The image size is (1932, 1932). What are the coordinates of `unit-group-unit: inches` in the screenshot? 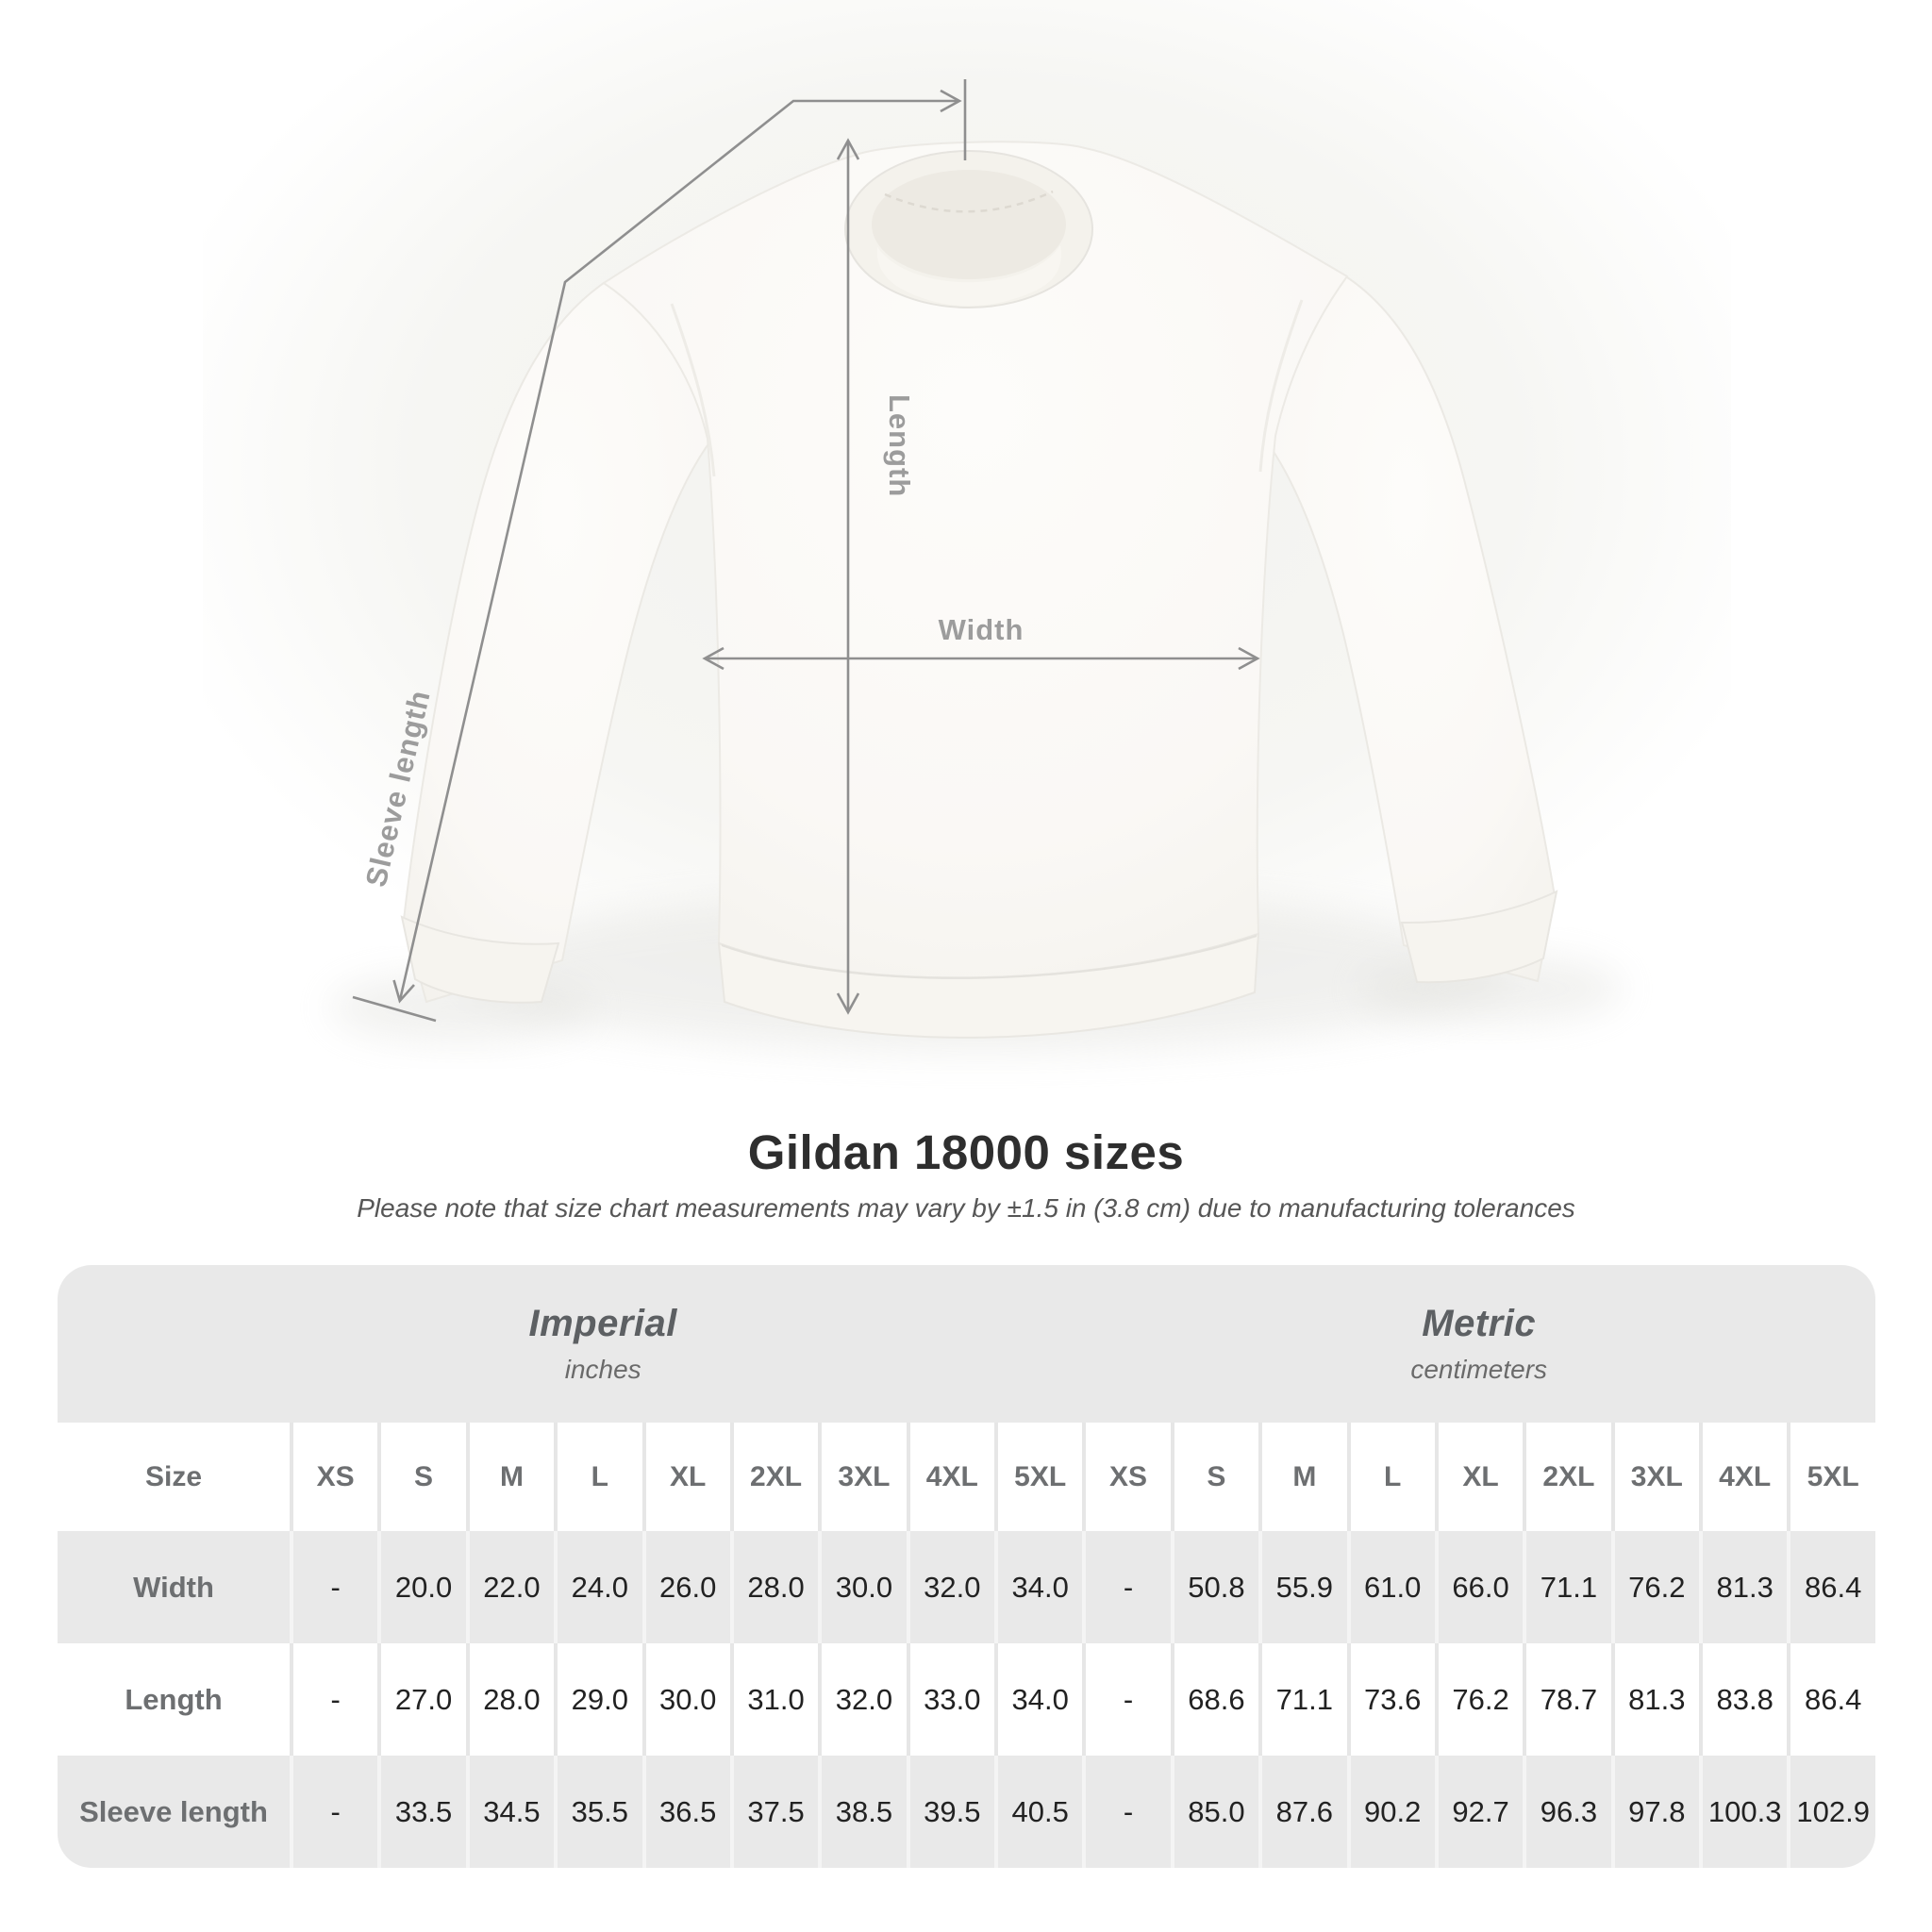 It's located at (602, 1370).